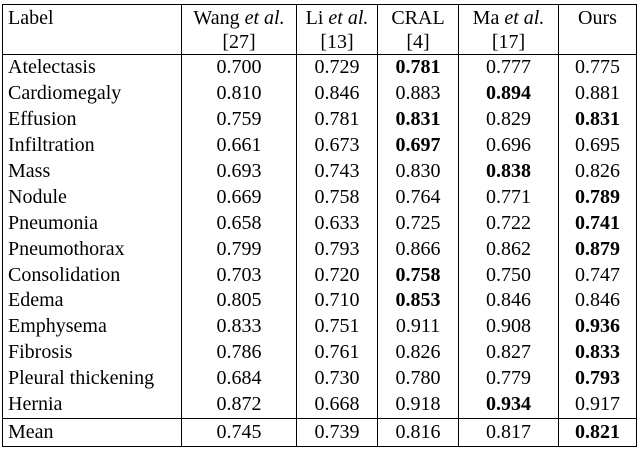 The height and width of the screenshot is (451, 640). Describe the element at coordinates (239, 223) in the screenshot. I see `value-cell: 0.658` at that location.